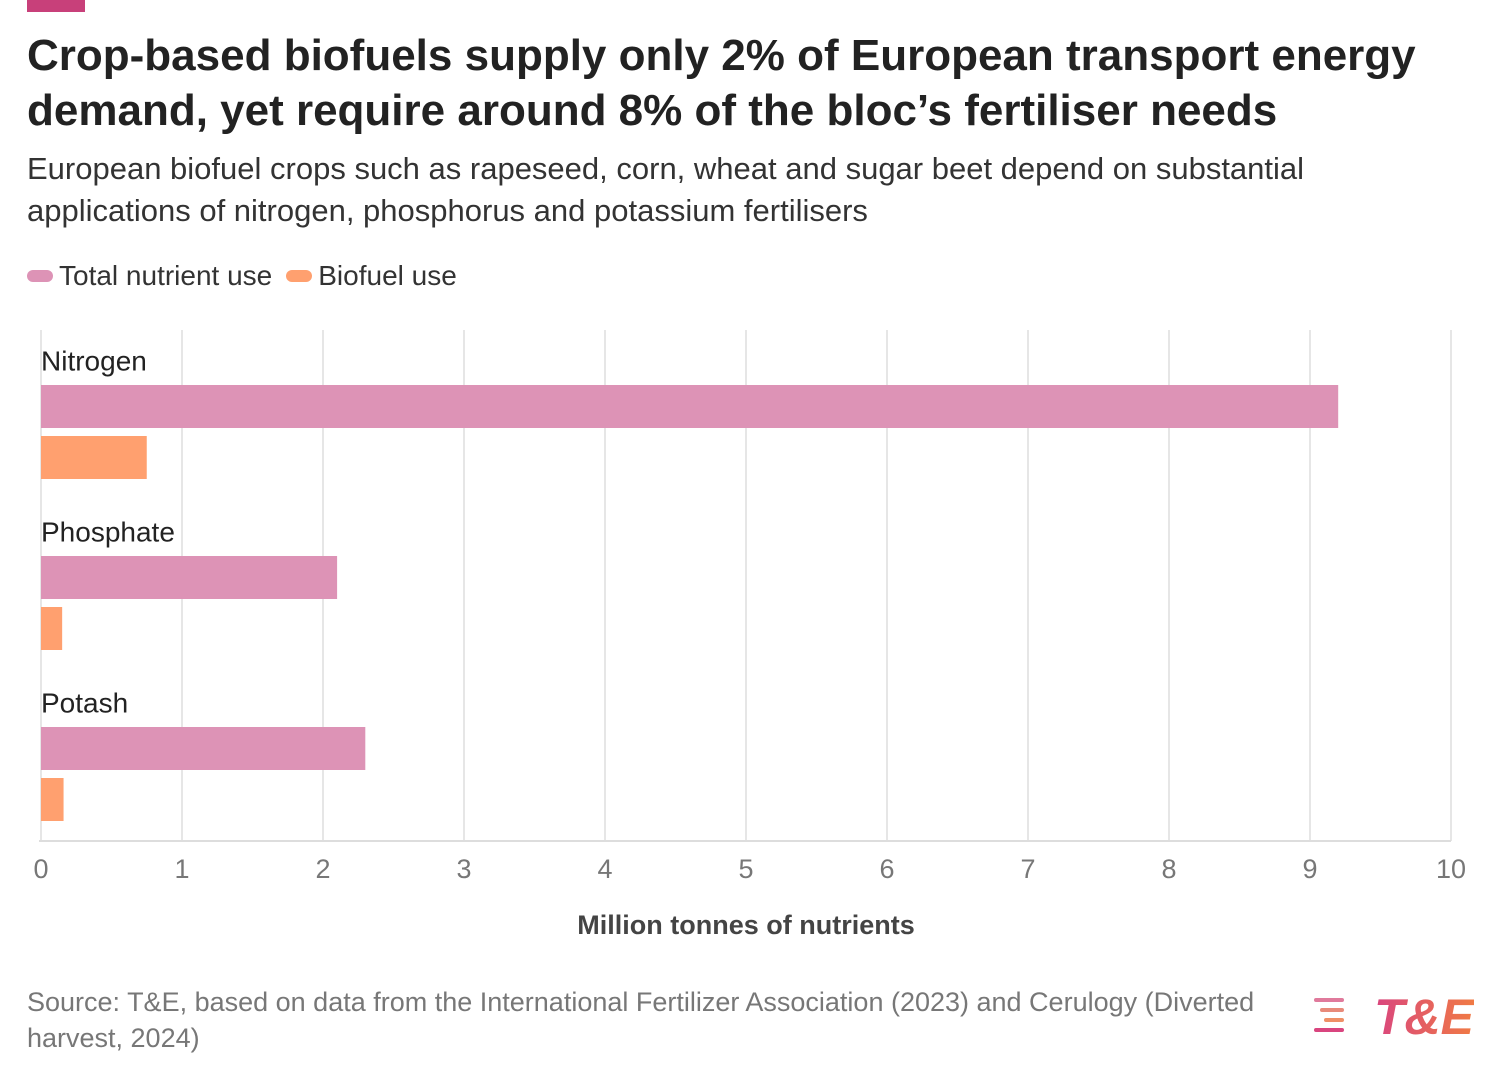 The width and height of the screenshot is (1500, 1084). Describe the element at coordinates (745, 869) in the screenshot. I see `x-tick-label: 5` at that location.